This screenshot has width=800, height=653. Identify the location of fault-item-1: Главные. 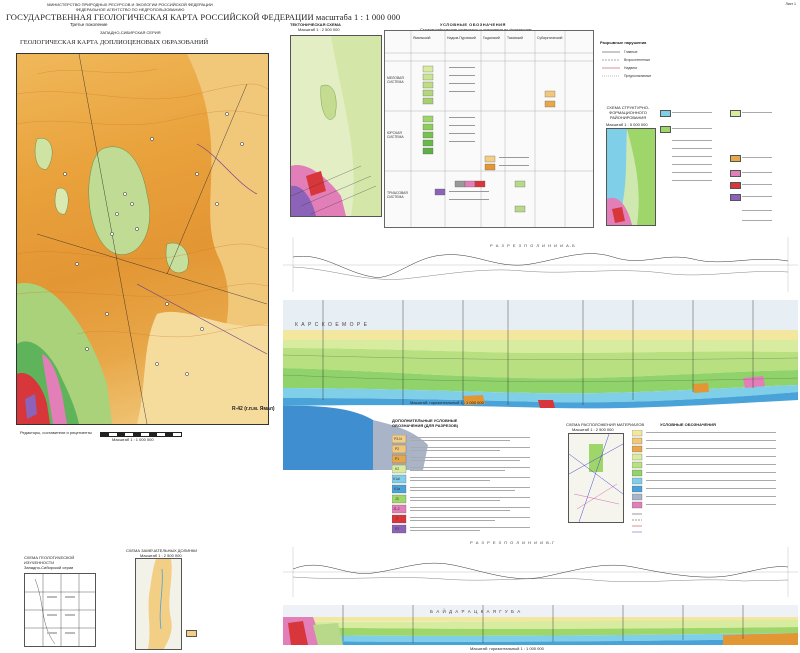
(631, 52).